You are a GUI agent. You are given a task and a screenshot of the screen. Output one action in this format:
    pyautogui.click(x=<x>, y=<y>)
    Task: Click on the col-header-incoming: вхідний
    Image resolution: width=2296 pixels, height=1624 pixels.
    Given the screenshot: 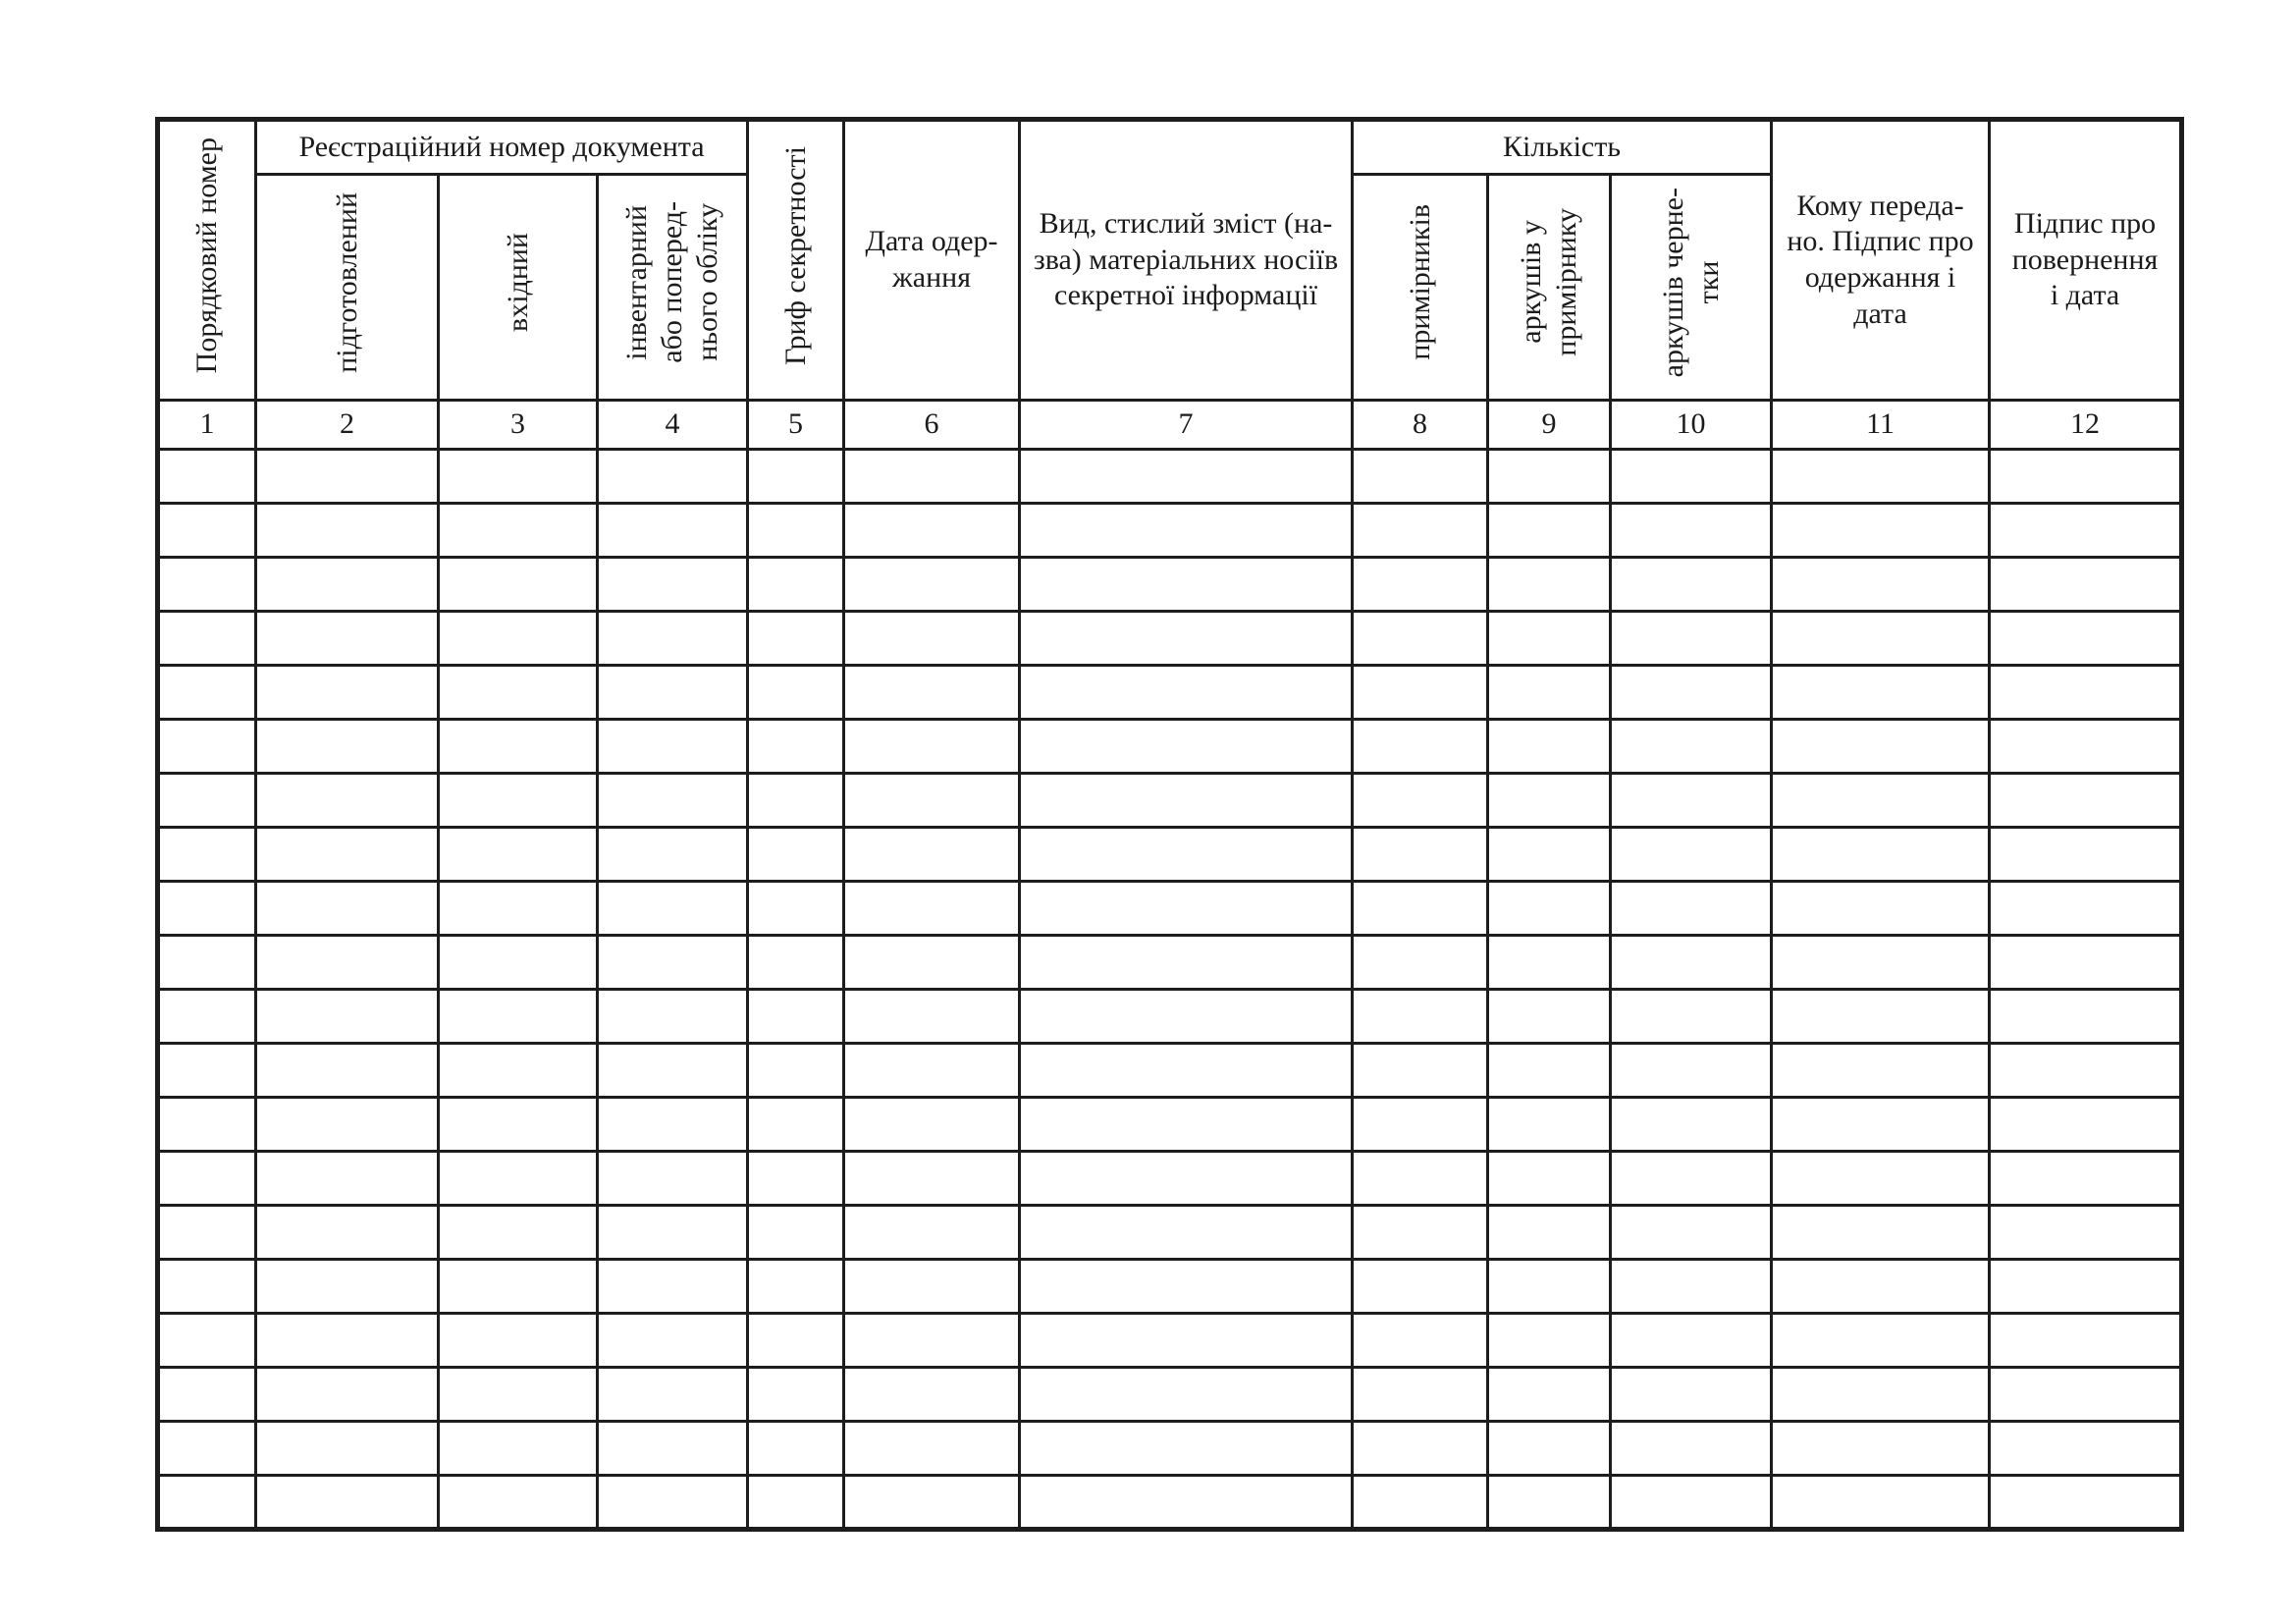 What is the action you would take?
    pyautogui.click(x=518, y=287)
    